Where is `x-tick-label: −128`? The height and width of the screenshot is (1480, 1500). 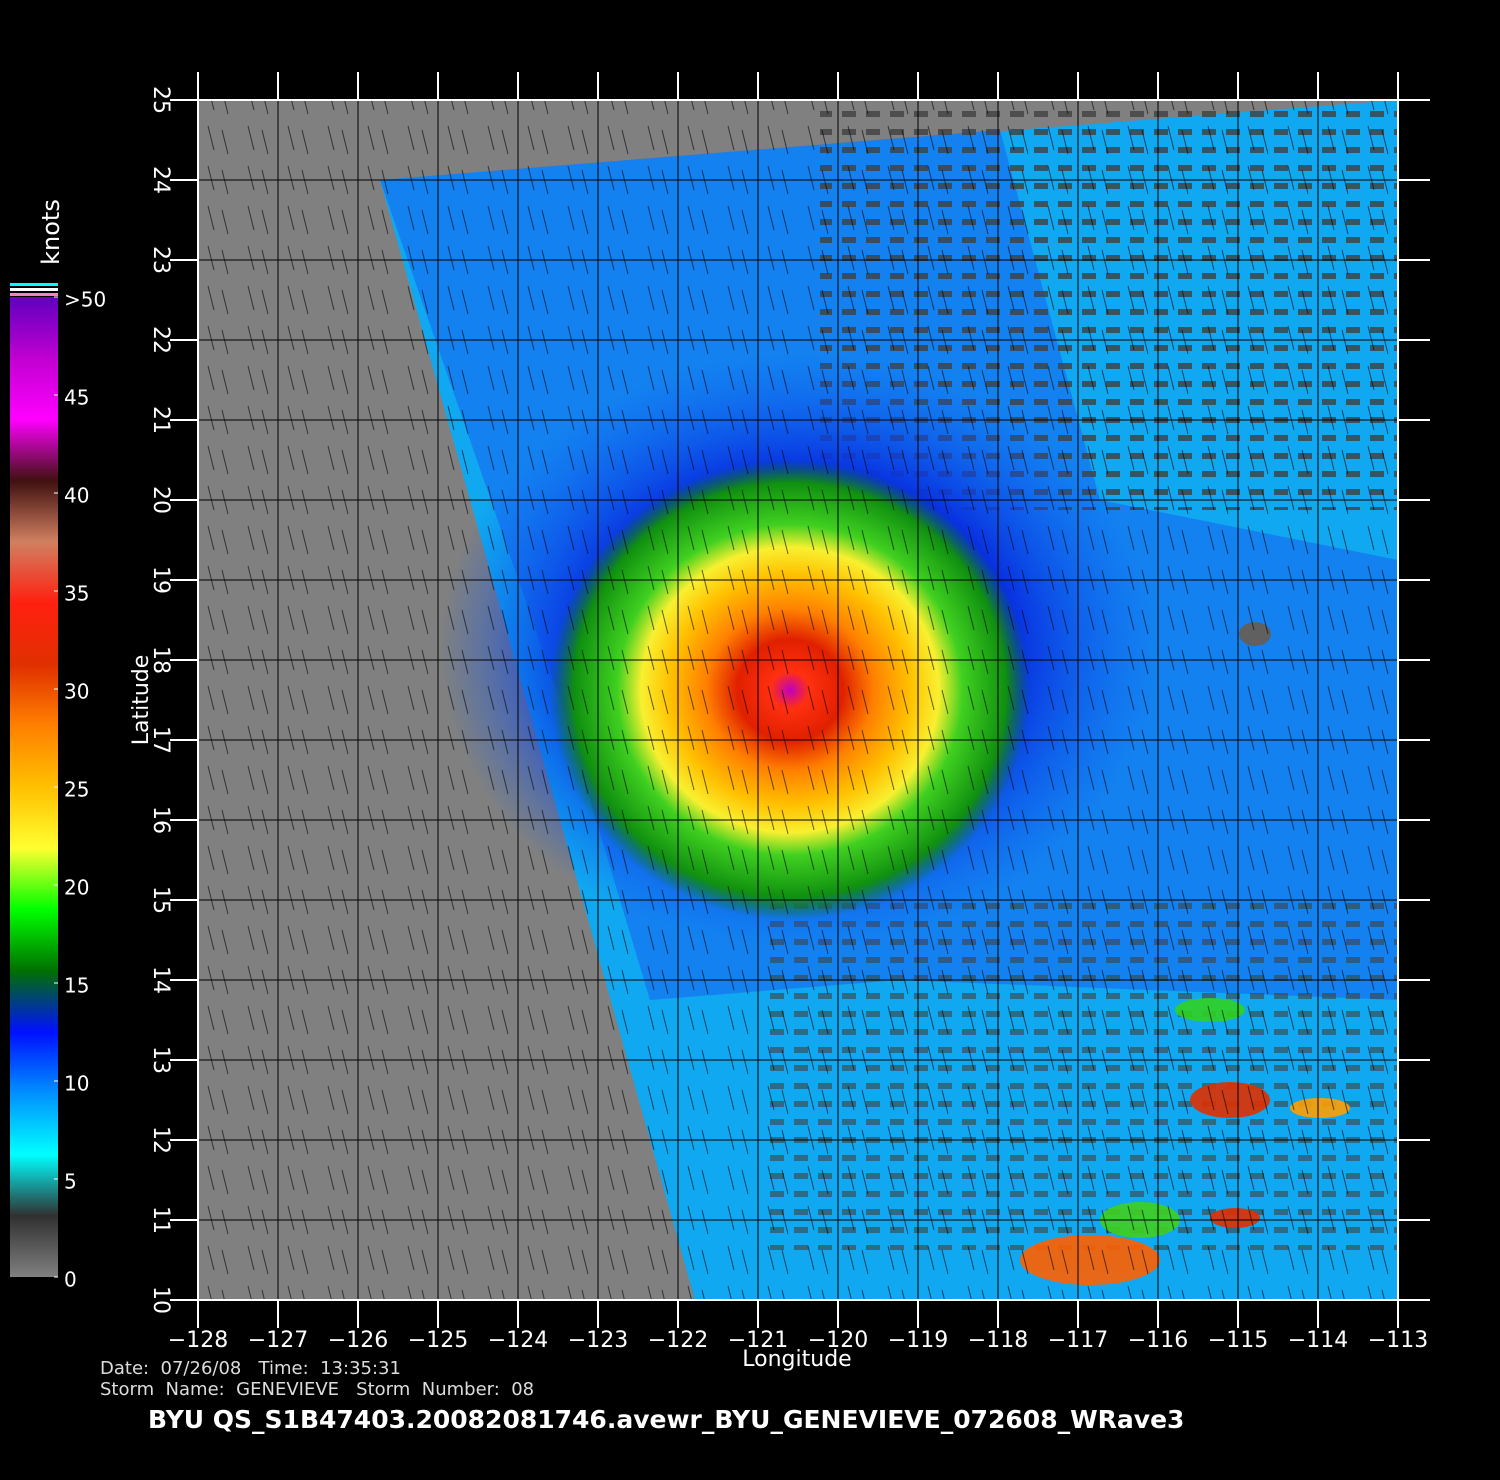 x-tick-label: −128 is located at coordinates (198, 1340).